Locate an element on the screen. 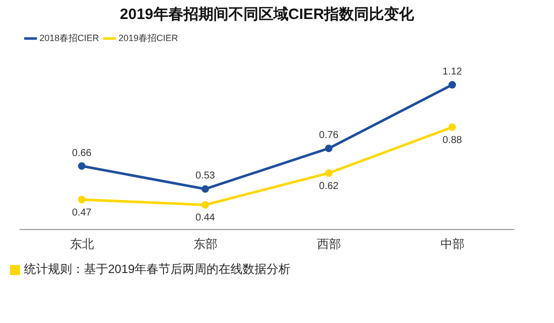 This screenshot has width=554, height=323. data-label: 0.62 is located at coordinates (329, 186).